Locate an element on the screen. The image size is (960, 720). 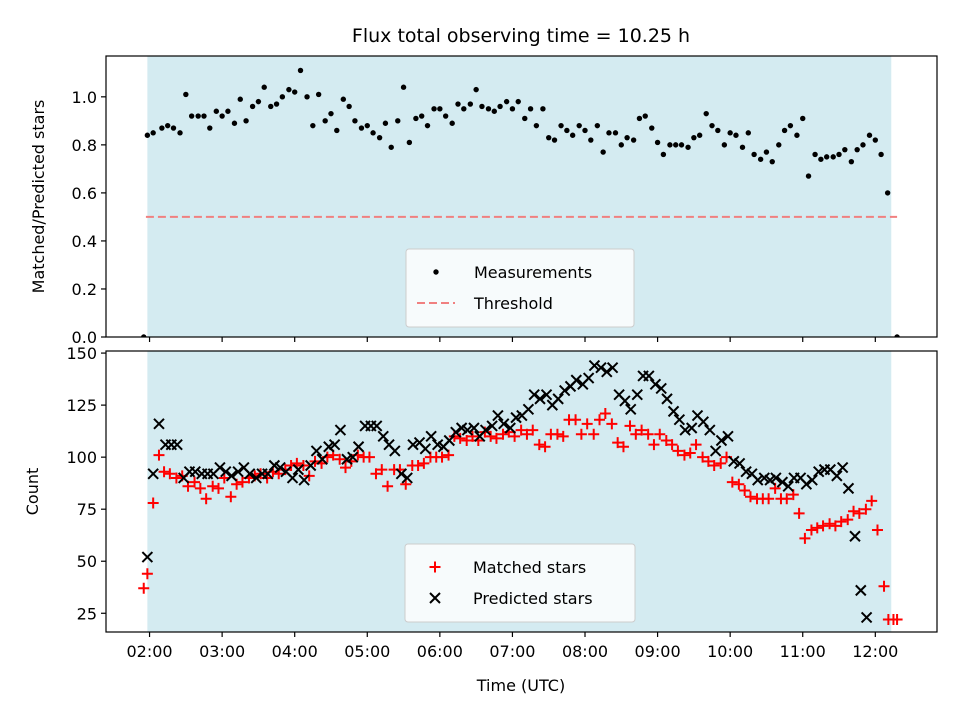
xtick-label: 02:00 is located at coordinates (149, 651).